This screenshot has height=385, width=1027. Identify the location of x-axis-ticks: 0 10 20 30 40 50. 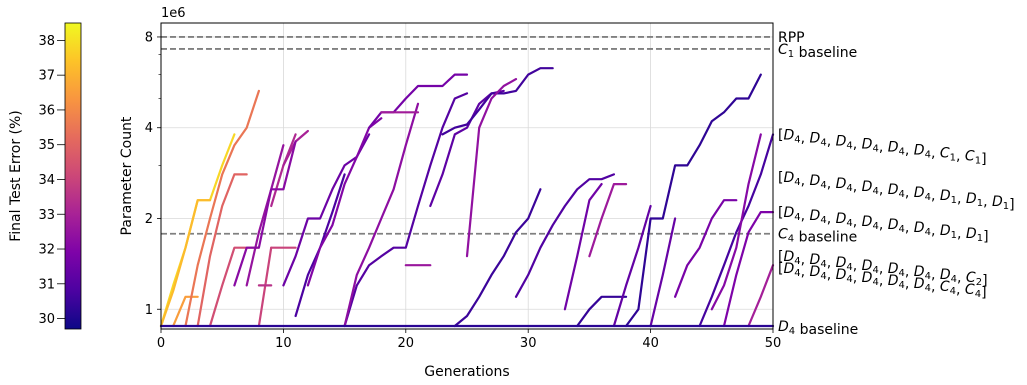
(469, 340).